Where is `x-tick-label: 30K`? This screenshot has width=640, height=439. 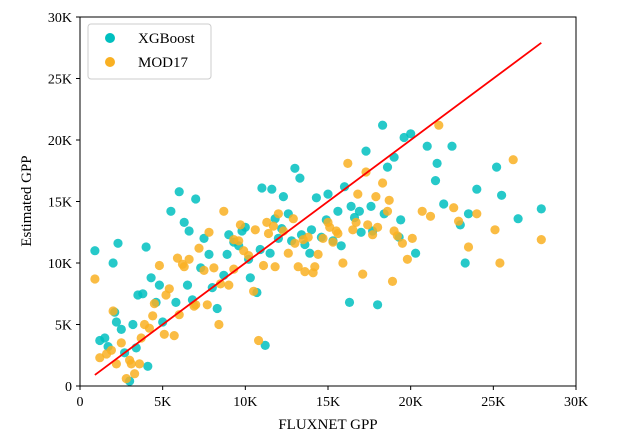
x-tick-label: 30K is located at coordinates (576, 402).